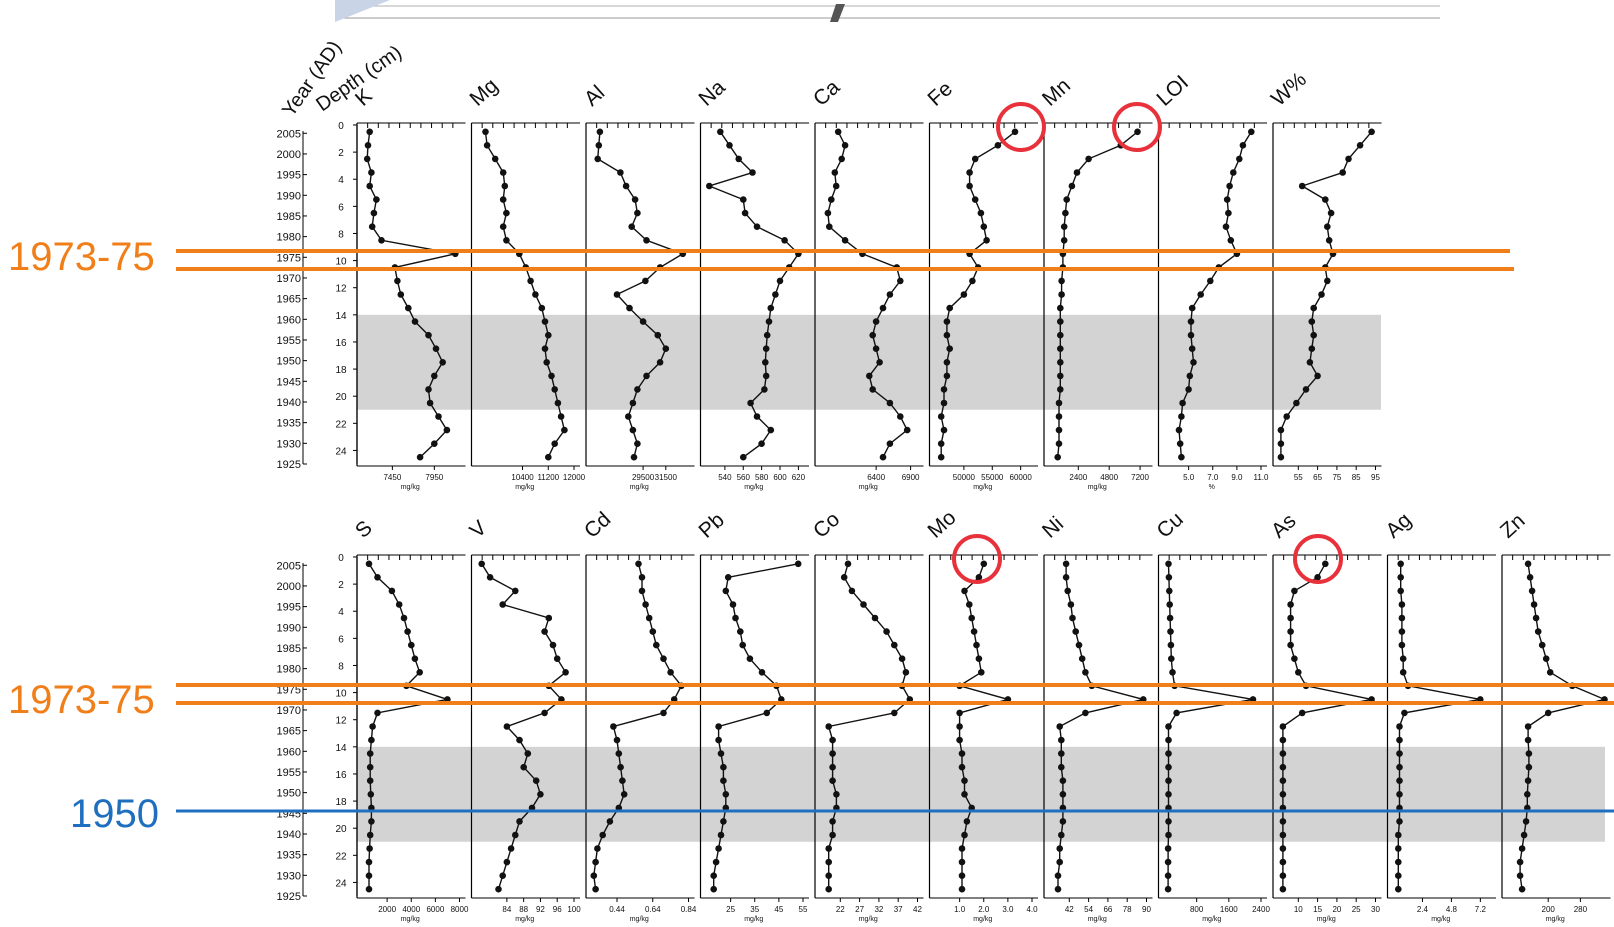 The width and height of the screenshot is (1614, 927). I want to click on year-tick-label: 1925, so click(289, 465).